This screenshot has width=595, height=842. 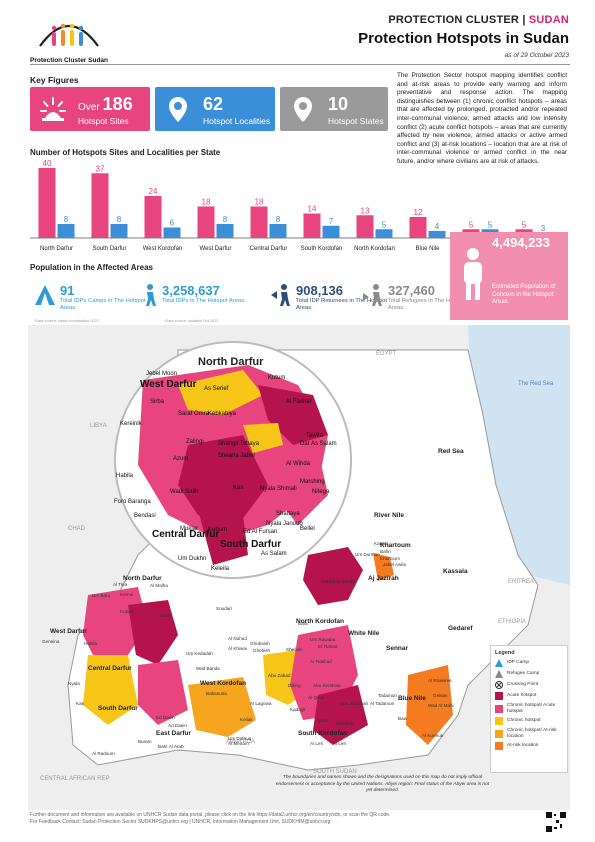 I want to click on place-label: Keilak, so click(x=246, y=719).